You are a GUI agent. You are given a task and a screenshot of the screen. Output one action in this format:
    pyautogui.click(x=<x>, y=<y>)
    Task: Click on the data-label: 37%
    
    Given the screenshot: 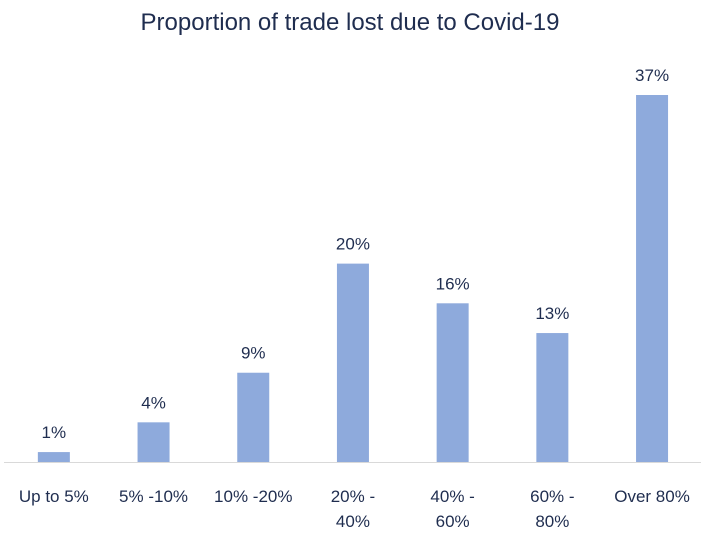 What is the action you would take?
    pyautogui.click(x=652, y=75)
    